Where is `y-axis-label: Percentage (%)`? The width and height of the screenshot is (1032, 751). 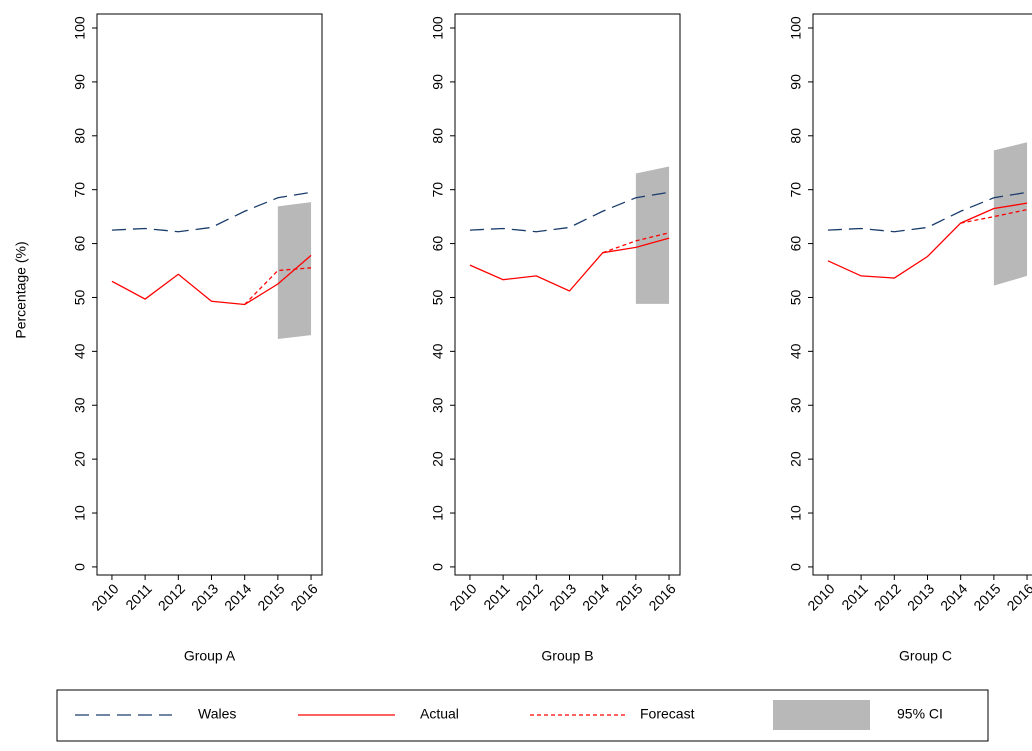 y-axis-label: Percentage (%) is located at coordinates (21, 289).